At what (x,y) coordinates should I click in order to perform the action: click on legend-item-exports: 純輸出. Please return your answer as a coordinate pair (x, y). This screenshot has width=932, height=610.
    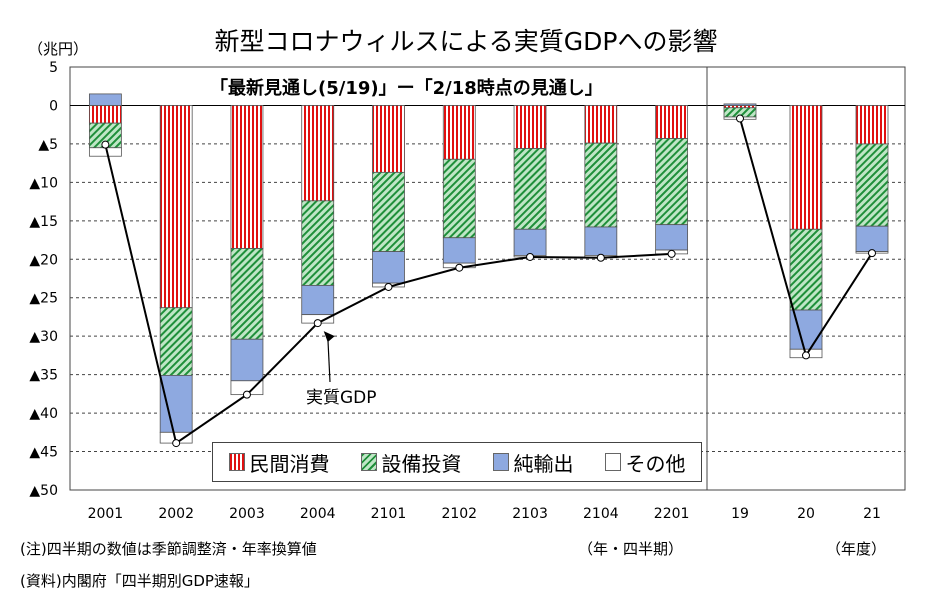
    Looking at the image, I should click on (533, 462).